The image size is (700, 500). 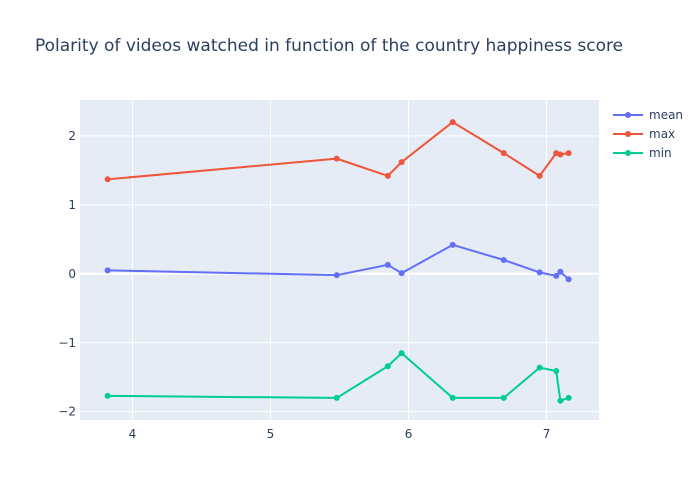 I want to click on y-axis-ticks: −2 −1 0 1 2, so click(x=67, y=274).